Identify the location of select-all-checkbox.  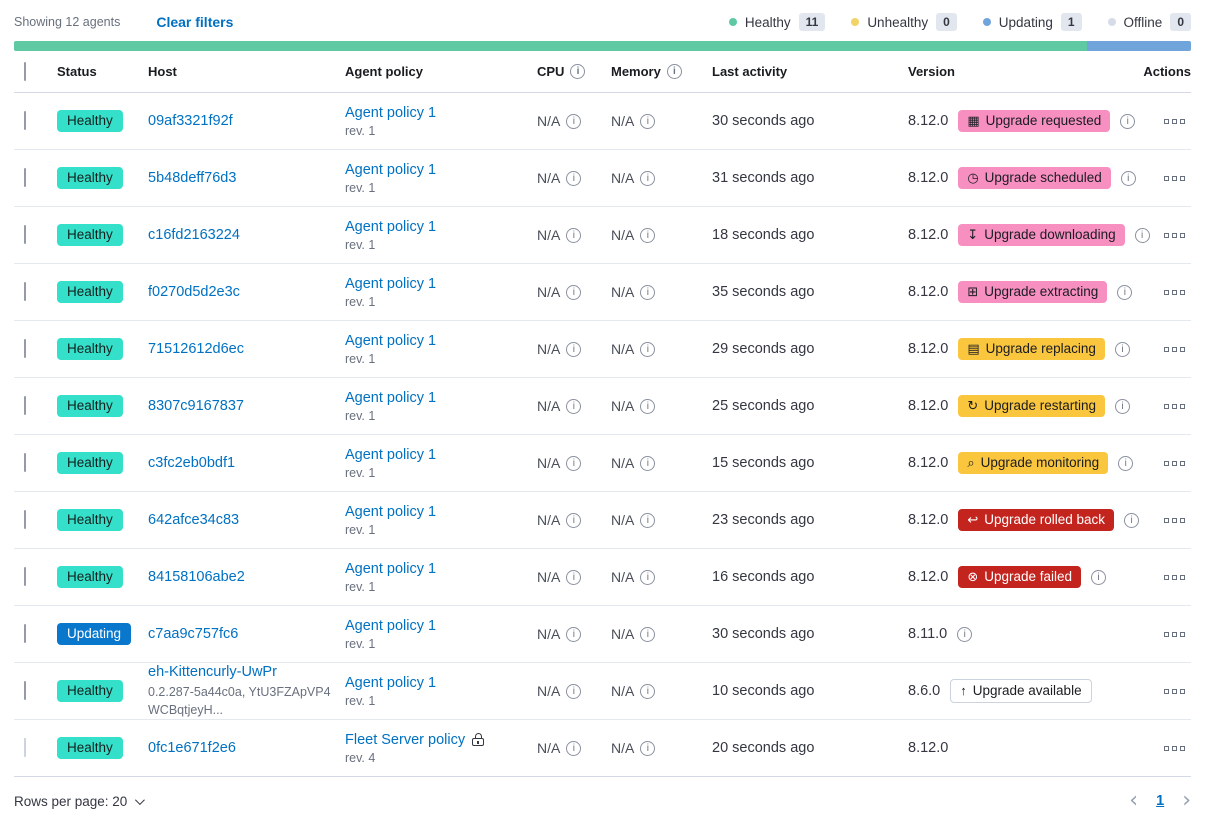
(25, 71).